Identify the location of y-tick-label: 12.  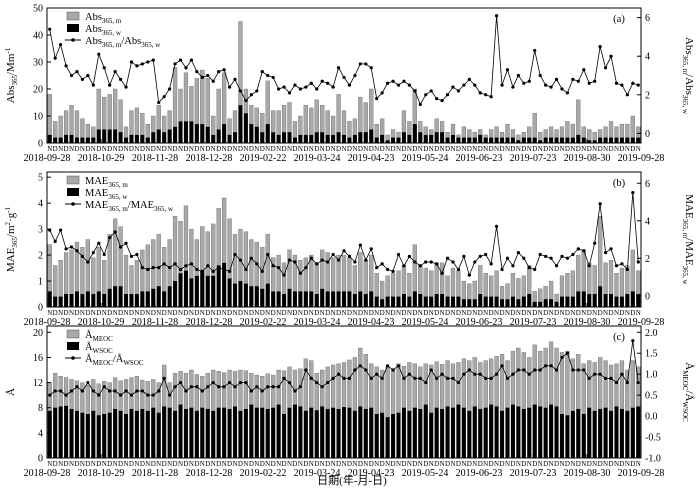
(38, 383).